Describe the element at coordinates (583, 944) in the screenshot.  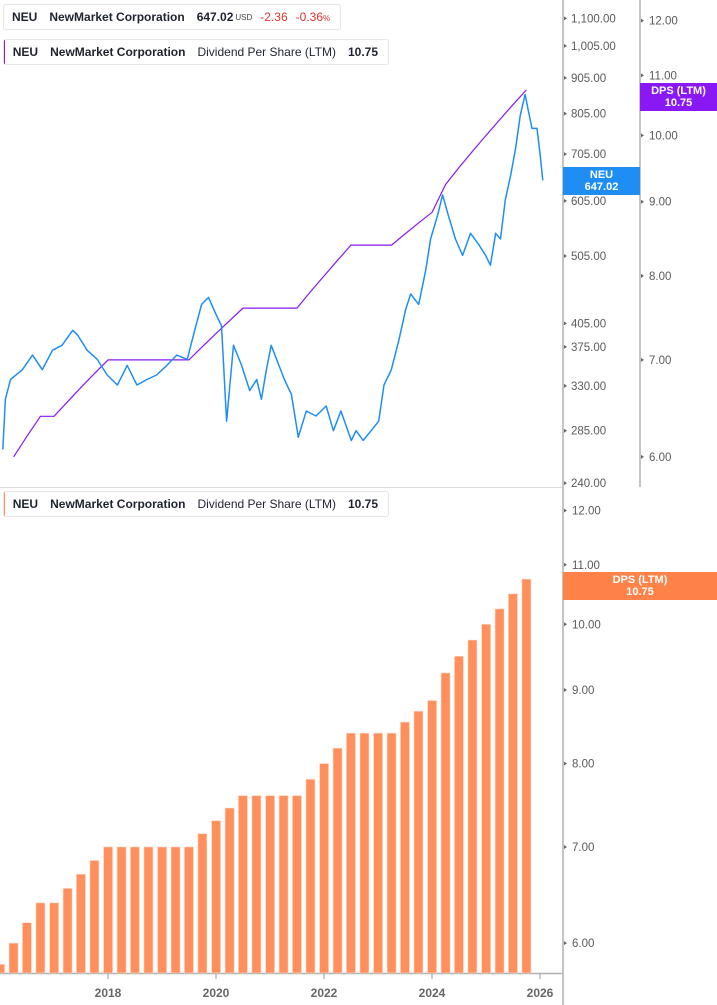
I see `dps-bar-tick-label: 6.00` at that location.